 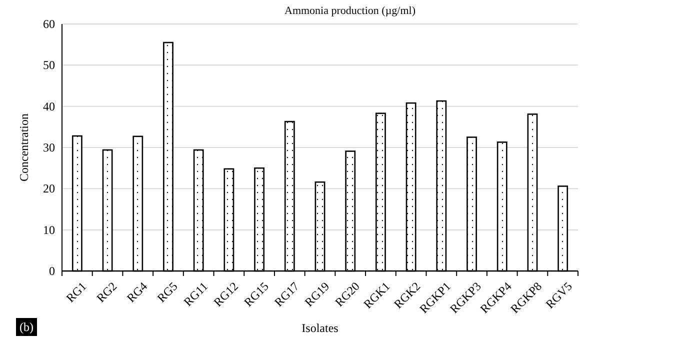 What do you see at coordinates (320, 328) in the screenshot?
I see `x-axis-title: Isolates` at bounding box center [320, 328].